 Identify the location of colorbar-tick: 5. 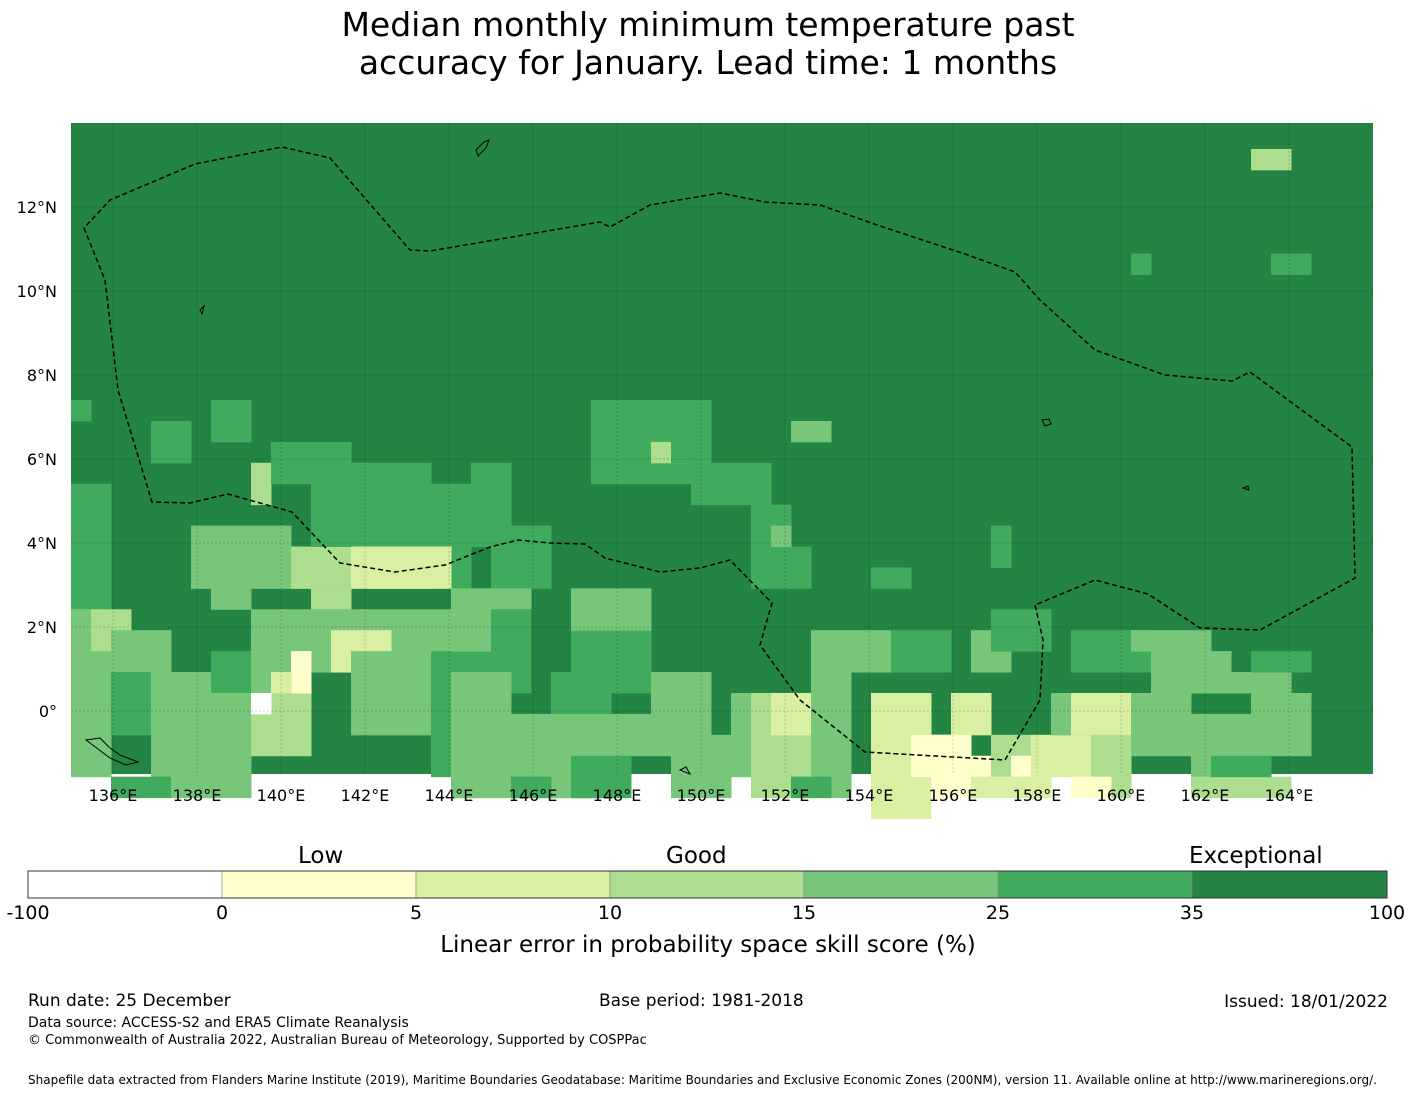
(416, 913).